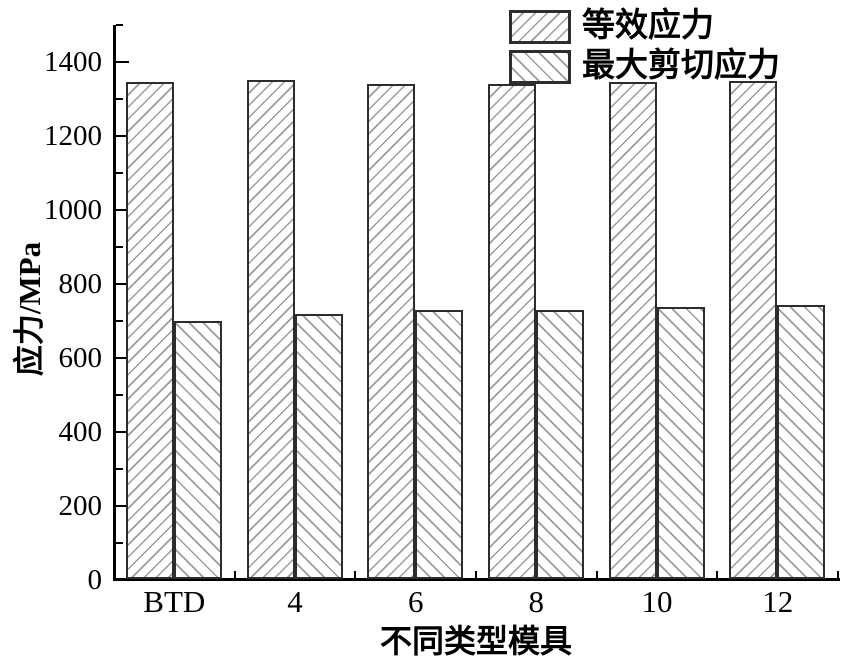 The width and height of the screenshot is (845, 664). Describe the element at coordinates (114, 303) in the screenshot. I see `y-axis-line` at that location.